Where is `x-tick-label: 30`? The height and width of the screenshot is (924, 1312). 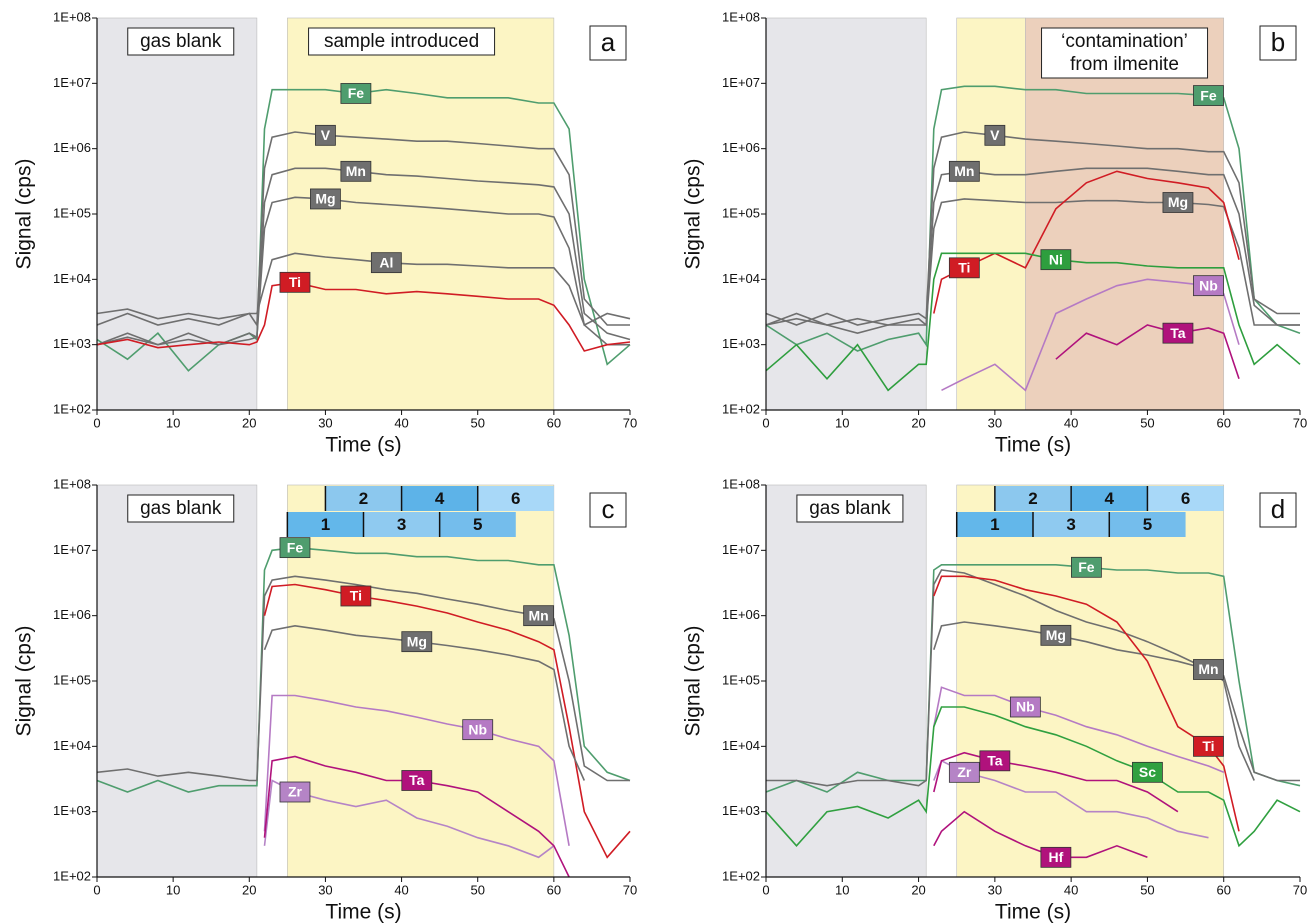 x-tick-label: 30 is located at coordinates (325, 889).